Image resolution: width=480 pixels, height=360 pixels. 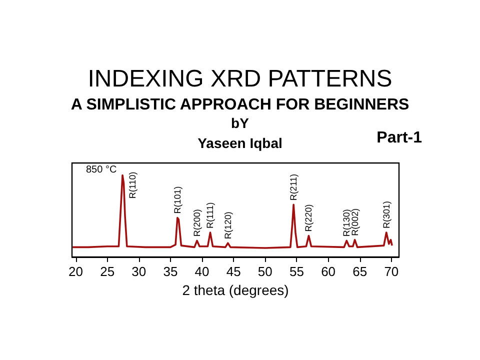 I want to click on annotation: 850 °C, so click(x=101, y=170).